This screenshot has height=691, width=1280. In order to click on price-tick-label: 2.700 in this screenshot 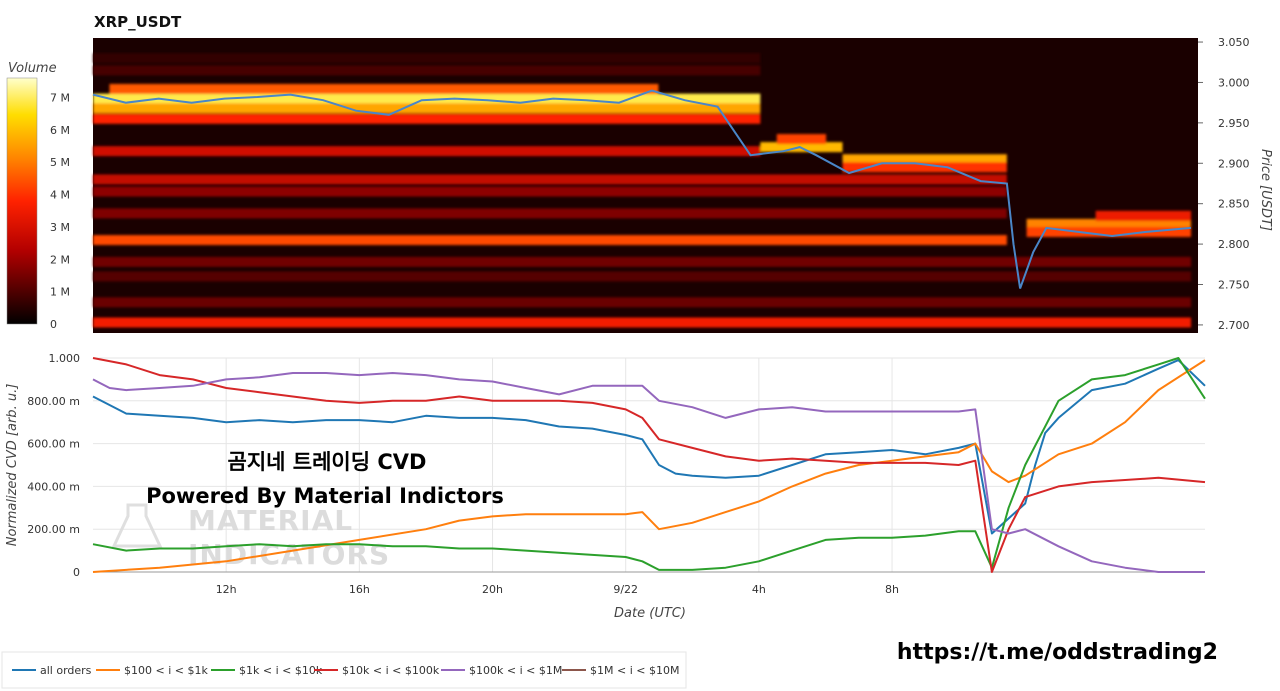, I will do `click(1234, 325)`.